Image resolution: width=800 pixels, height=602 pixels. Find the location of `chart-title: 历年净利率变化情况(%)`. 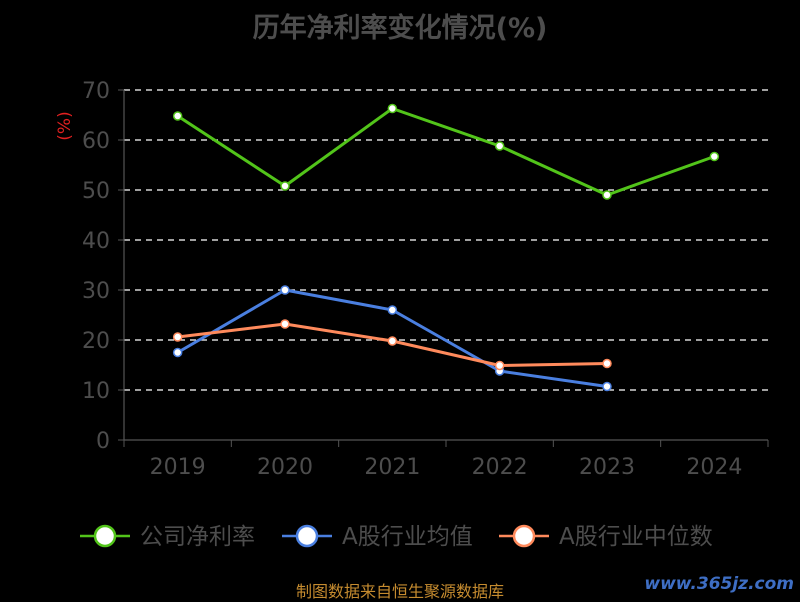

chart-title: 历年净利率变化情况(%) is located at coordinates (400, 28).